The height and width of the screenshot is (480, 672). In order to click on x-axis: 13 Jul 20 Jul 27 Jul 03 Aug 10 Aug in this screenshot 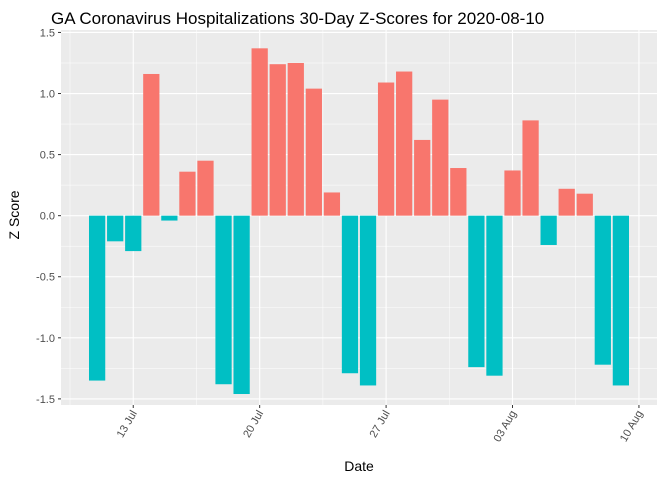, I will do `click(380, 424)`.